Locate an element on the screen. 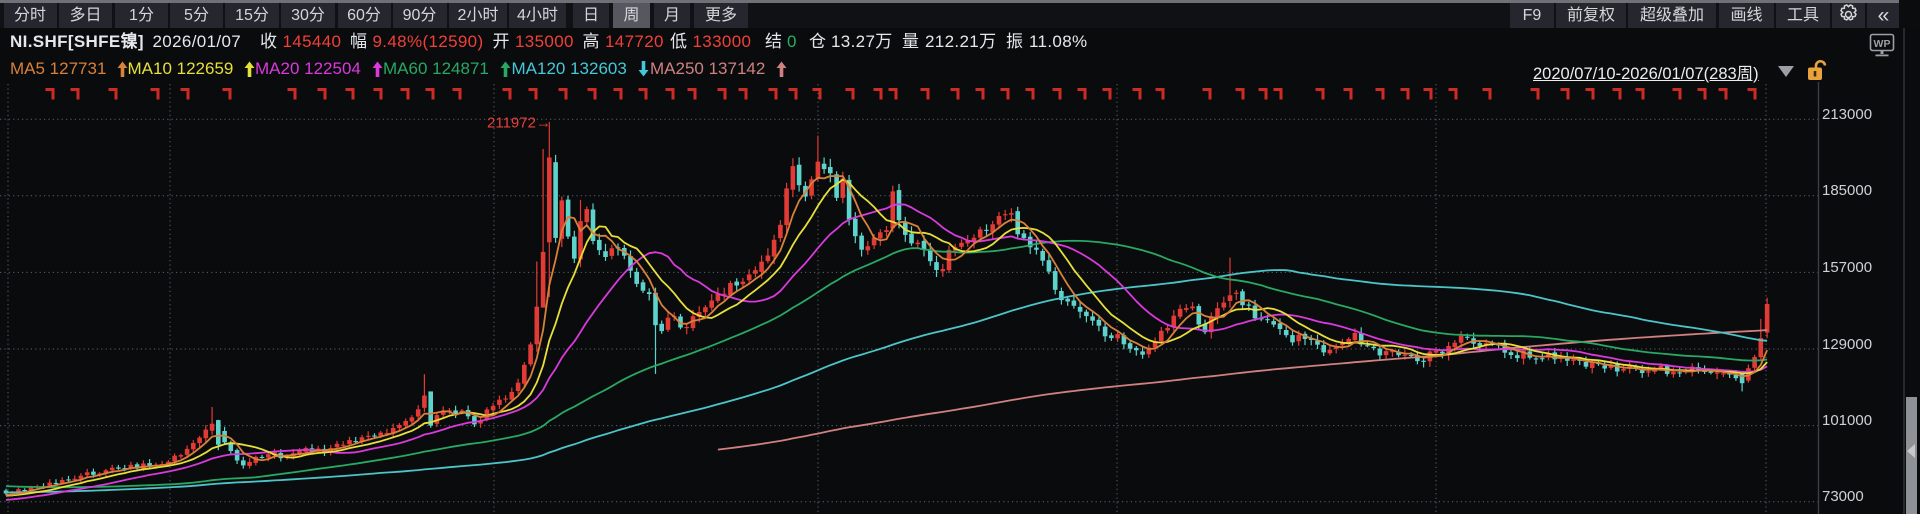 This screenshot has height=514, width=1920. svg-text: 211972→ is located at coordinates (519, 123).